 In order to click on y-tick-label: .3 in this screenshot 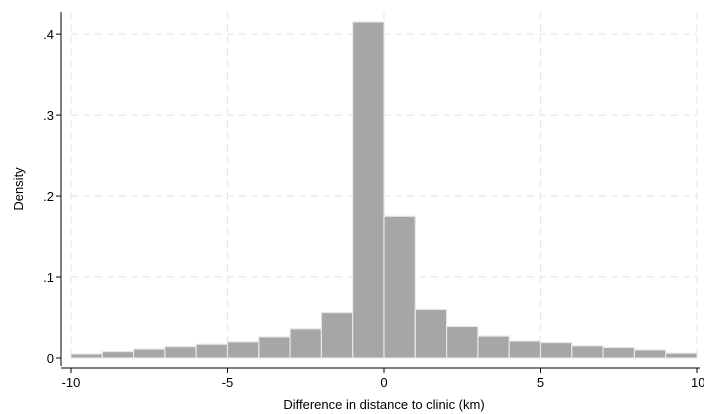, I will do `click(48, 115)`.